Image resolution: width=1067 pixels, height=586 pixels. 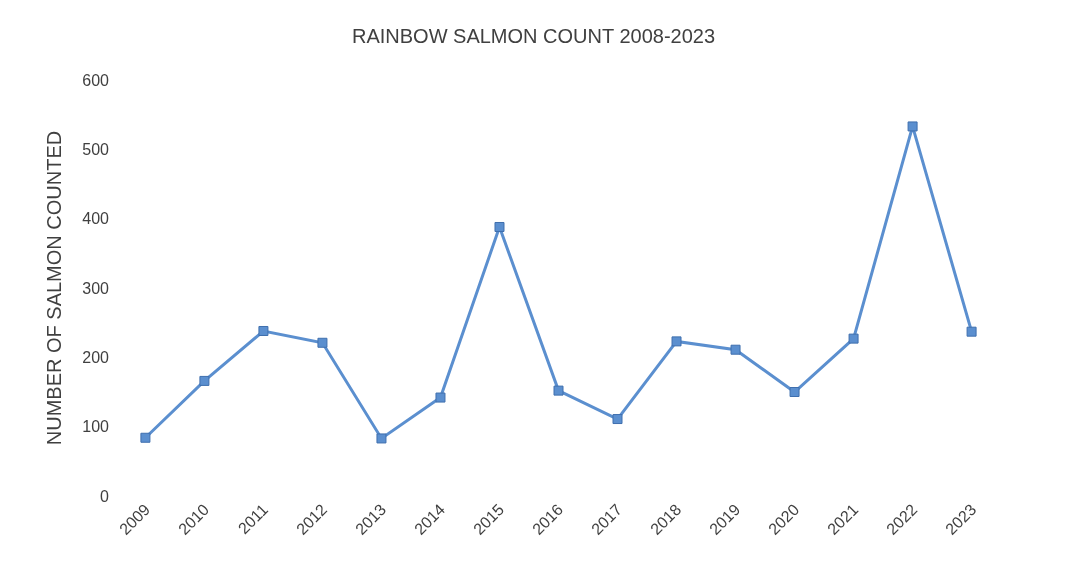 What do you see at coordinates (105, 496) in the screenshot?
I see `y-tick-label: 0` at bounding box center [105, 496].